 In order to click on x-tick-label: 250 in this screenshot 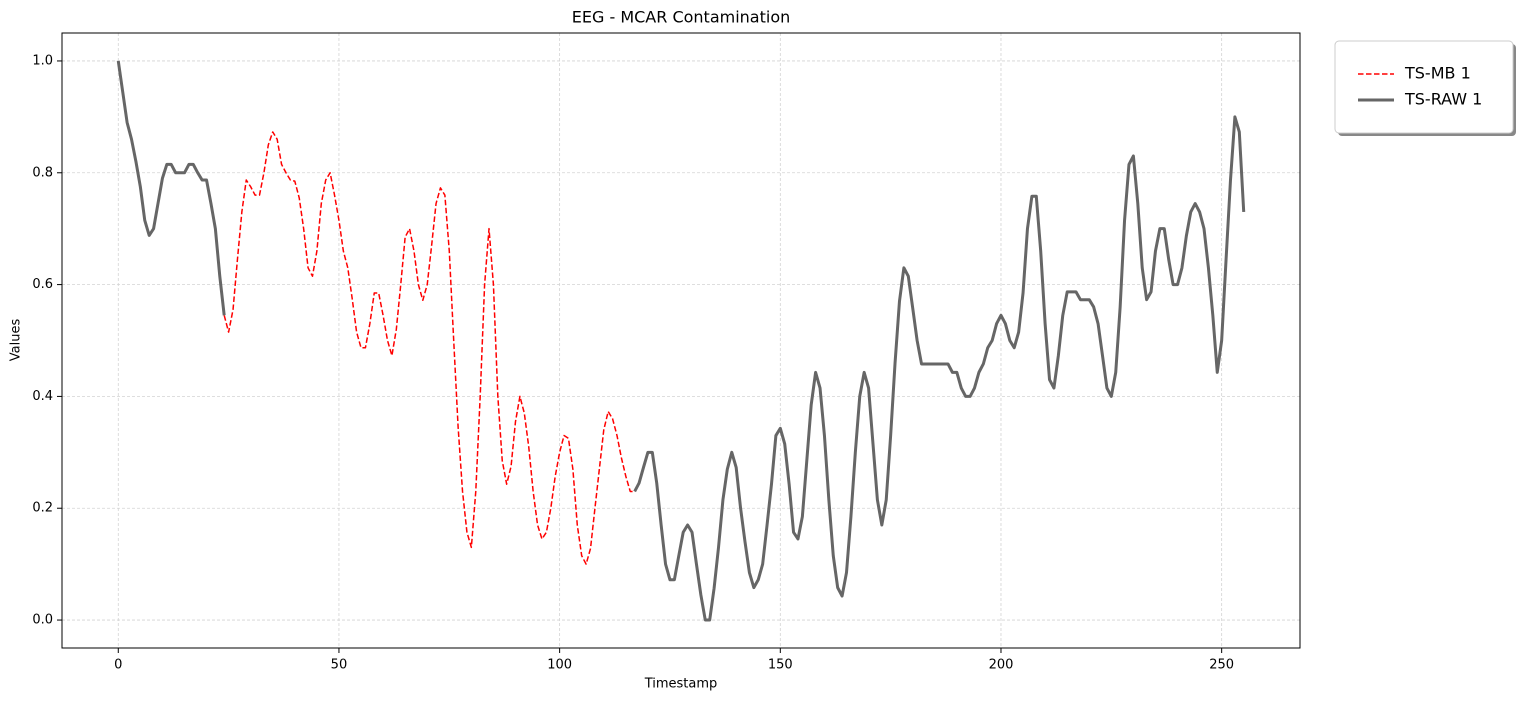, I will do `click(1221, 665)`.